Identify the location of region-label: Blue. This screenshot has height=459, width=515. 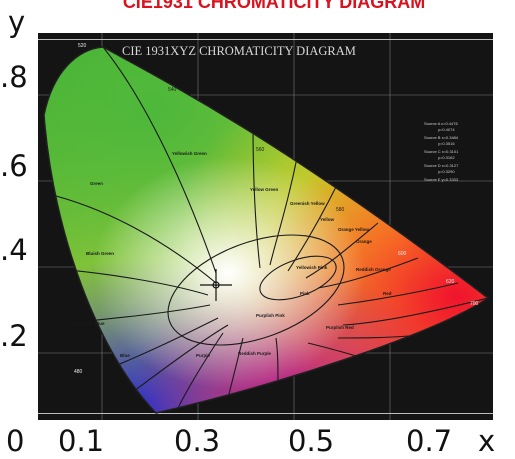
(125, 355).